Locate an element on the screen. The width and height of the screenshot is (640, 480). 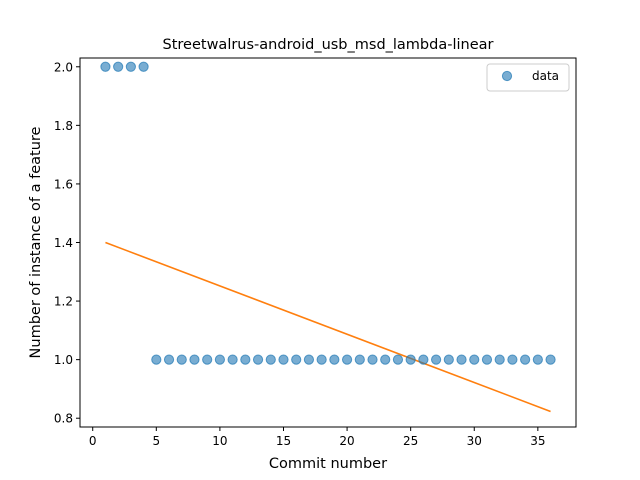
x-tick-label: 0 is located at coordinates (93, 441).